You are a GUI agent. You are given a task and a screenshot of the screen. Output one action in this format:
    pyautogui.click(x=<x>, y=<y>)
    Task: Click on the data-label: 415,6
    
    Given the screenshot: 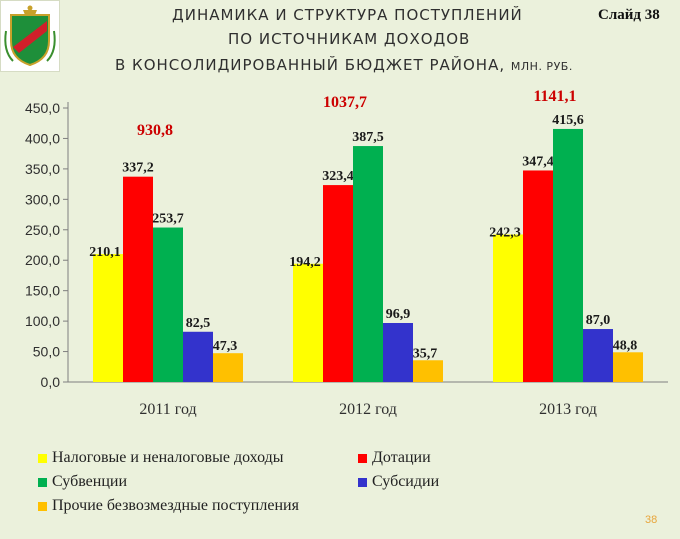 What is the action you would take?
    pyautogui.click(x=568, y=120)
    